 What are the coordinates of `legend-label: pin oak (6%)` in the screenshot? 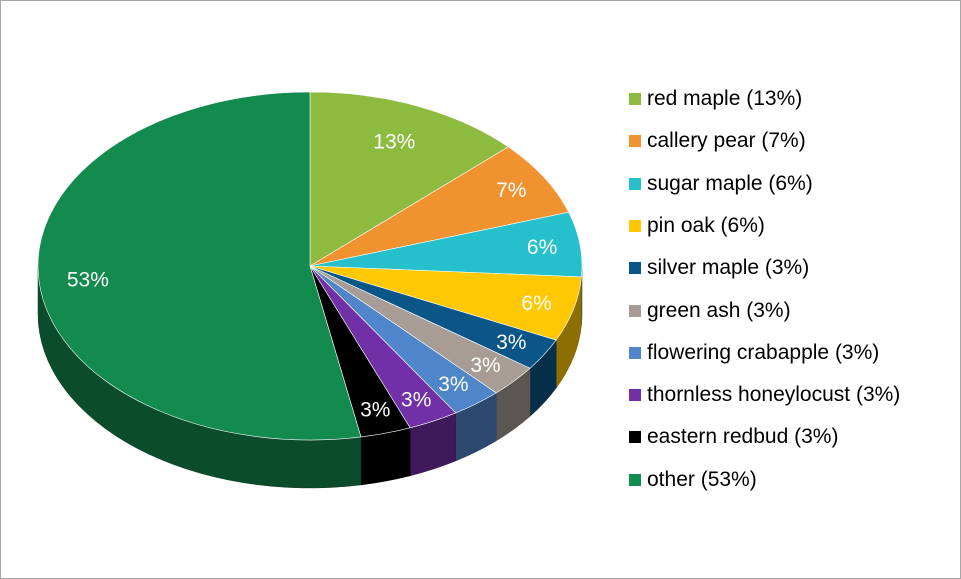 It's located at (706, 225).